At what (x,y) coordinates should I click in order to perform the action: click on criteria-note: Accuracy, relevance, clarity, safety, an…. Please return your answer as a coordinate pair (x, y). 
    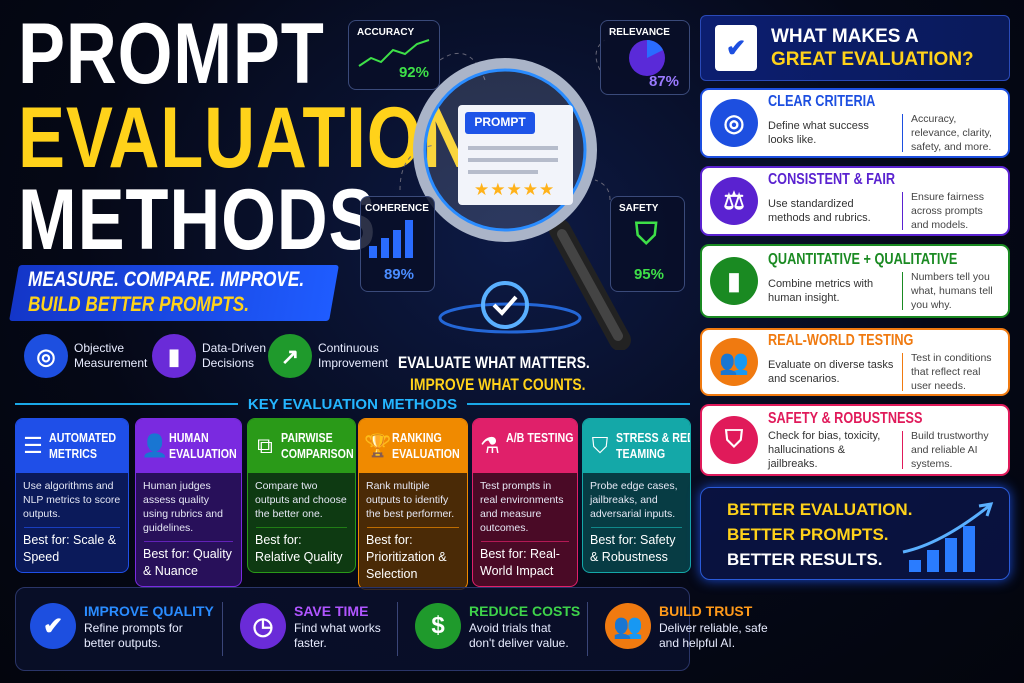
    Looking at the image, I should click on (951, 132).